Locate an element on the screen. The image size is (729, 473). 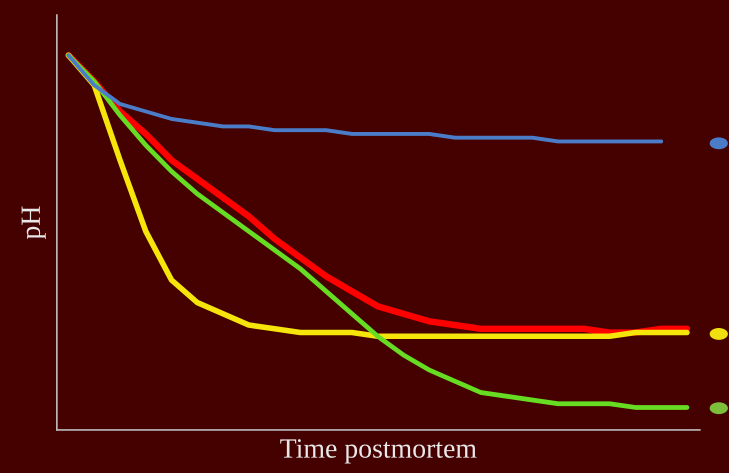
x-axis-title: Time postmortem is located at coordinates (378, 451).